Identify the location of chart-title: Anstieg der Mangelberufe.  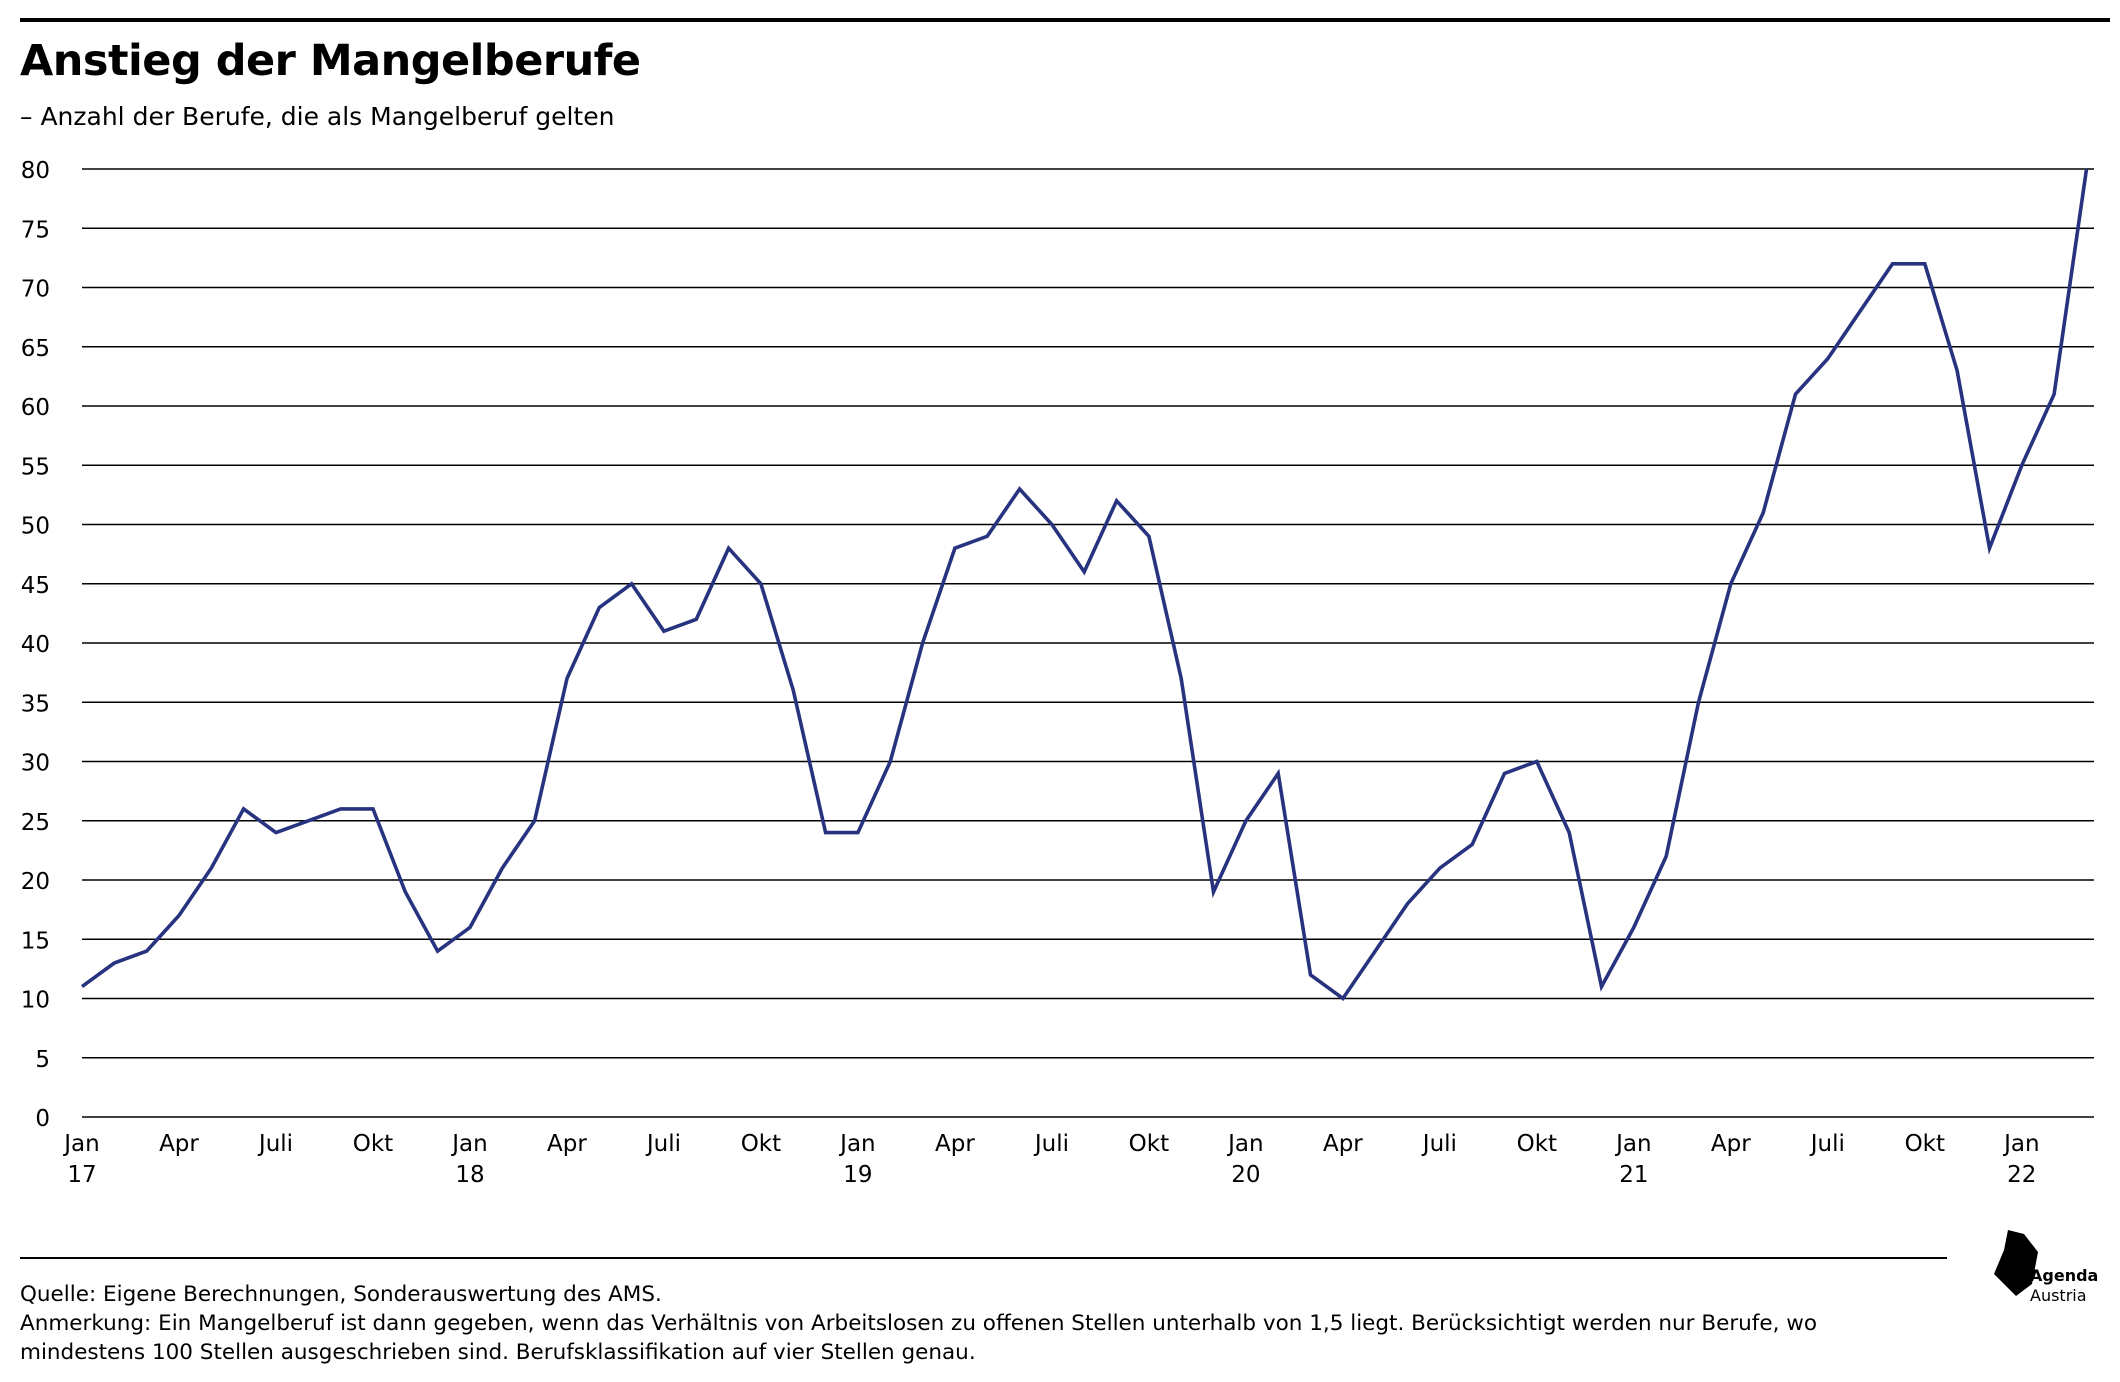
(330, 61).